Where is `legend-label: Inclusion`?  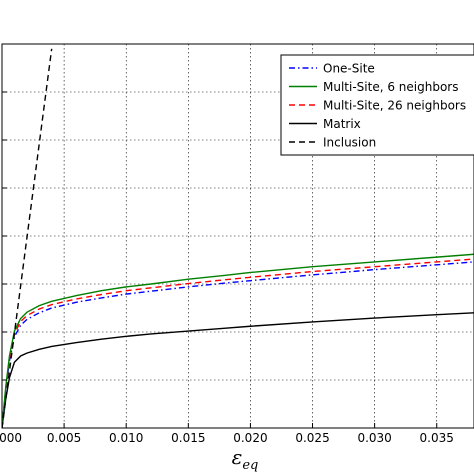
legend-label: Inclusion is located at coordinates (349, 143).